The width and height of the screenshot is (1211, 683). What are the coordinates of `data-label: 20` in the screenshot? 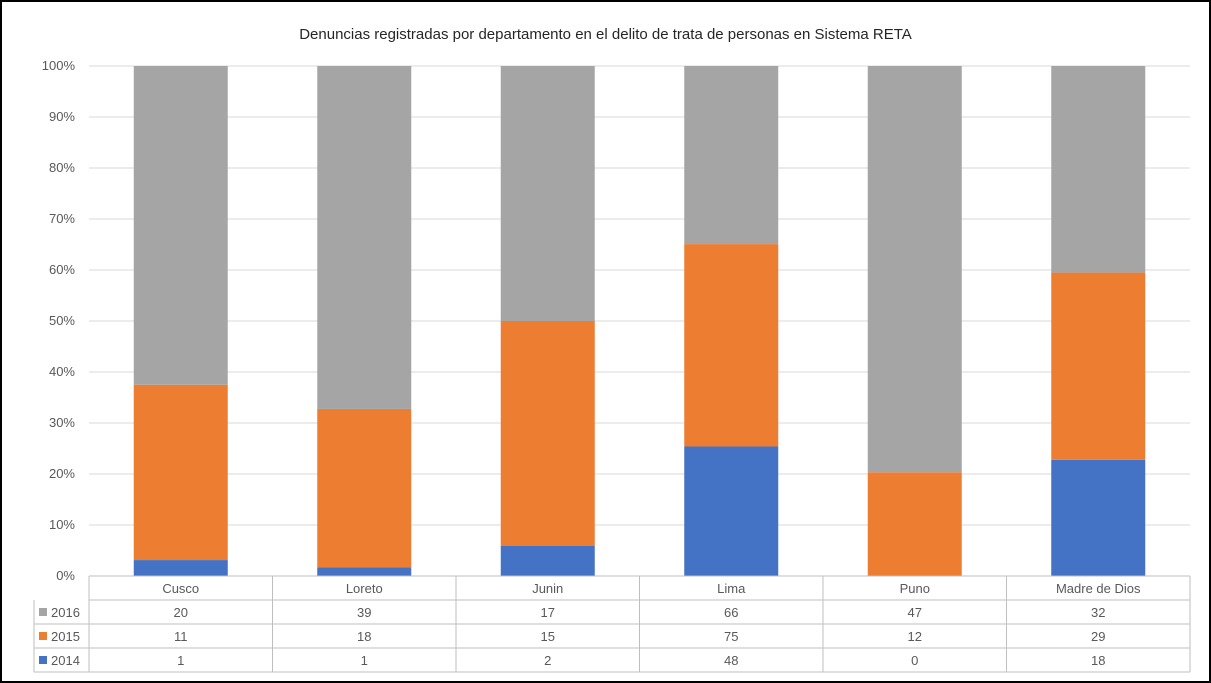 It's located at (181, 612).